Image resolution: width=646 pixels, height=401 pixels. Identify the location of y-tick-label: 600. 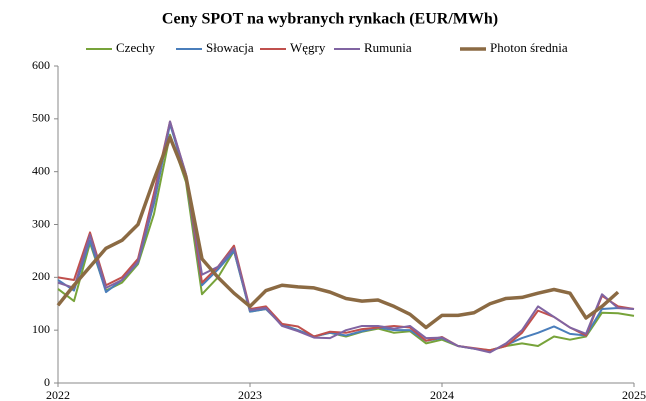
(41, 65).